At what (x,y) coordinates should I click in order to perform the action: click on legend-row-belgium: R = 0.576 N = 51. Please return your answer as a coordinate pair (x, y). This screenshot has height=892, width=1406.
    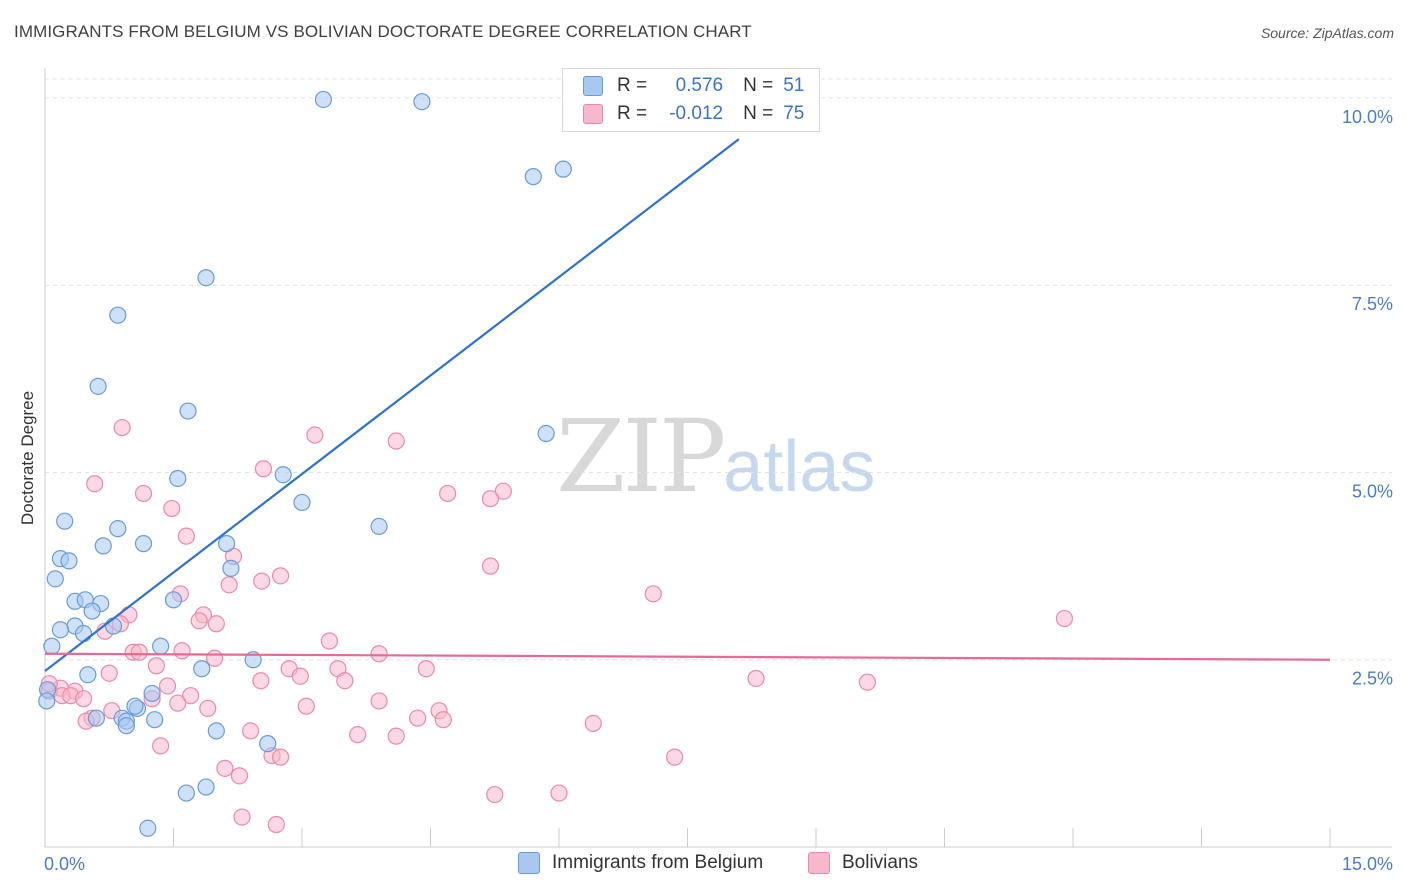
    Looking at the image, I should click on (693, 86).